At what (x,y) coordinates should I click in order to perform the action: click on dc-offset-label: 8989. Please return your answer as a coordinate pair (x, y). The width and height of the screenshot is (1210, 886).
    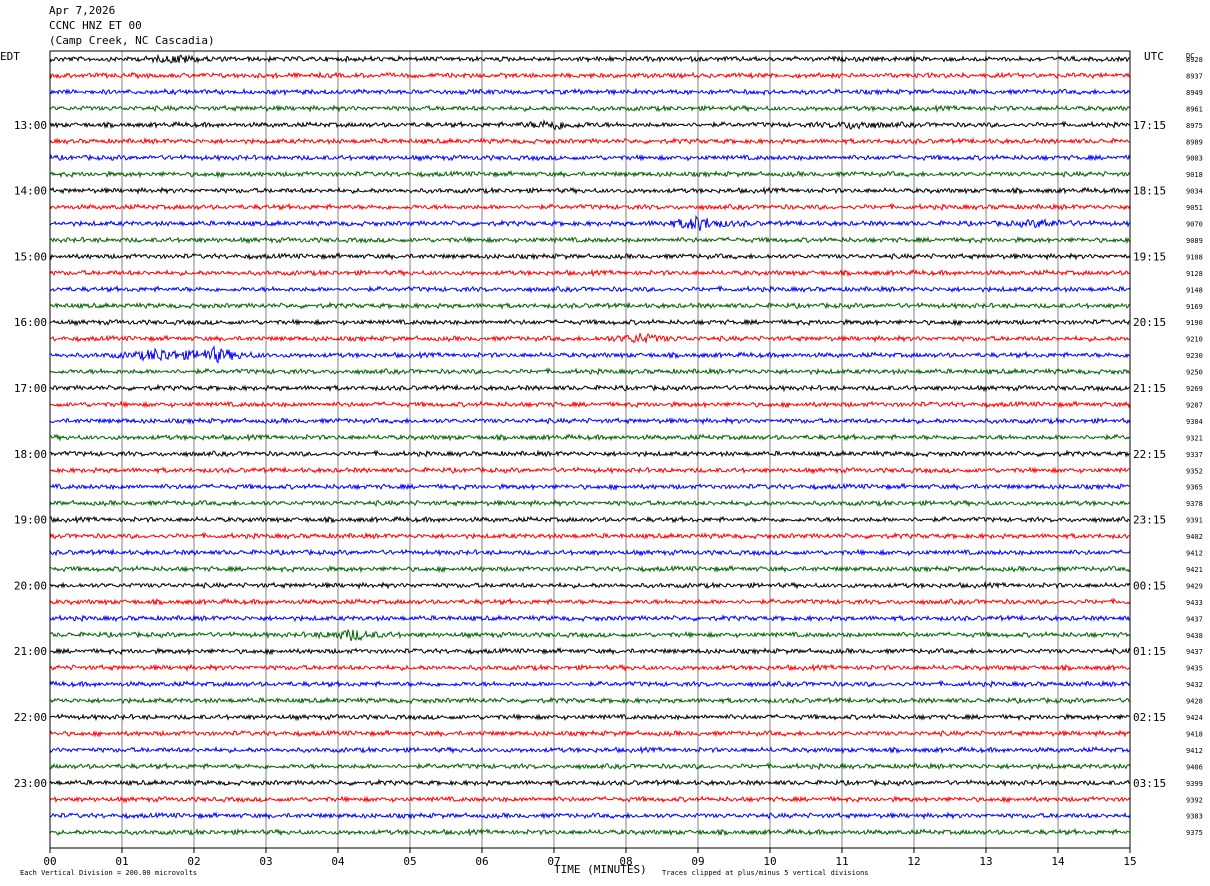
    Looking at the image, I should click on (1194, 142).